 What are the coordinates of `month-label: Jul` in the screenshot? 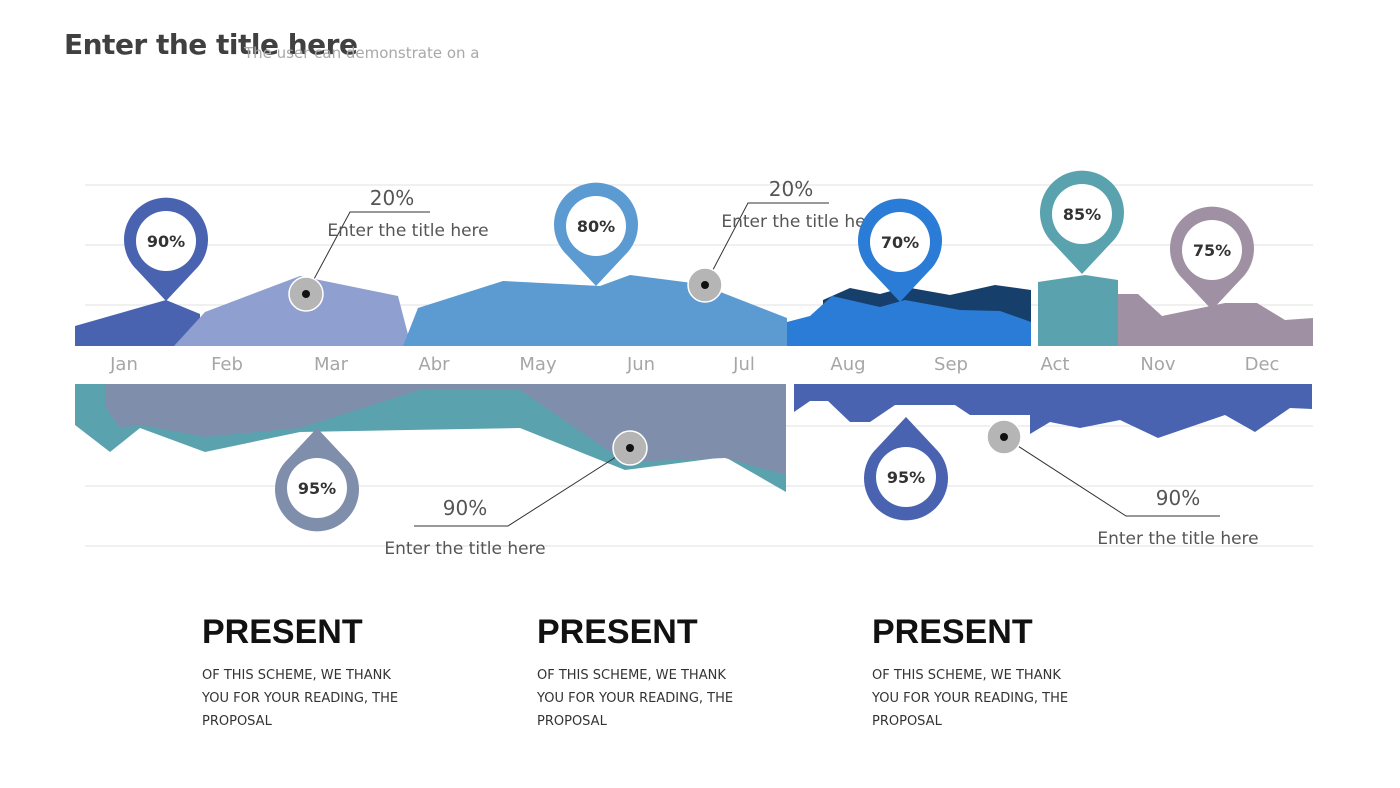 It's located at (743, 364).